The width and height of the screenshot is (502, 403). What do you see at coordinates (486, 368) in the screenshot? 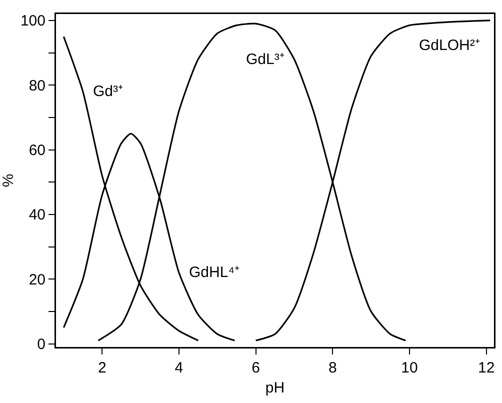
I see `x-tick-label: 12` at bounding box center [486, 368].